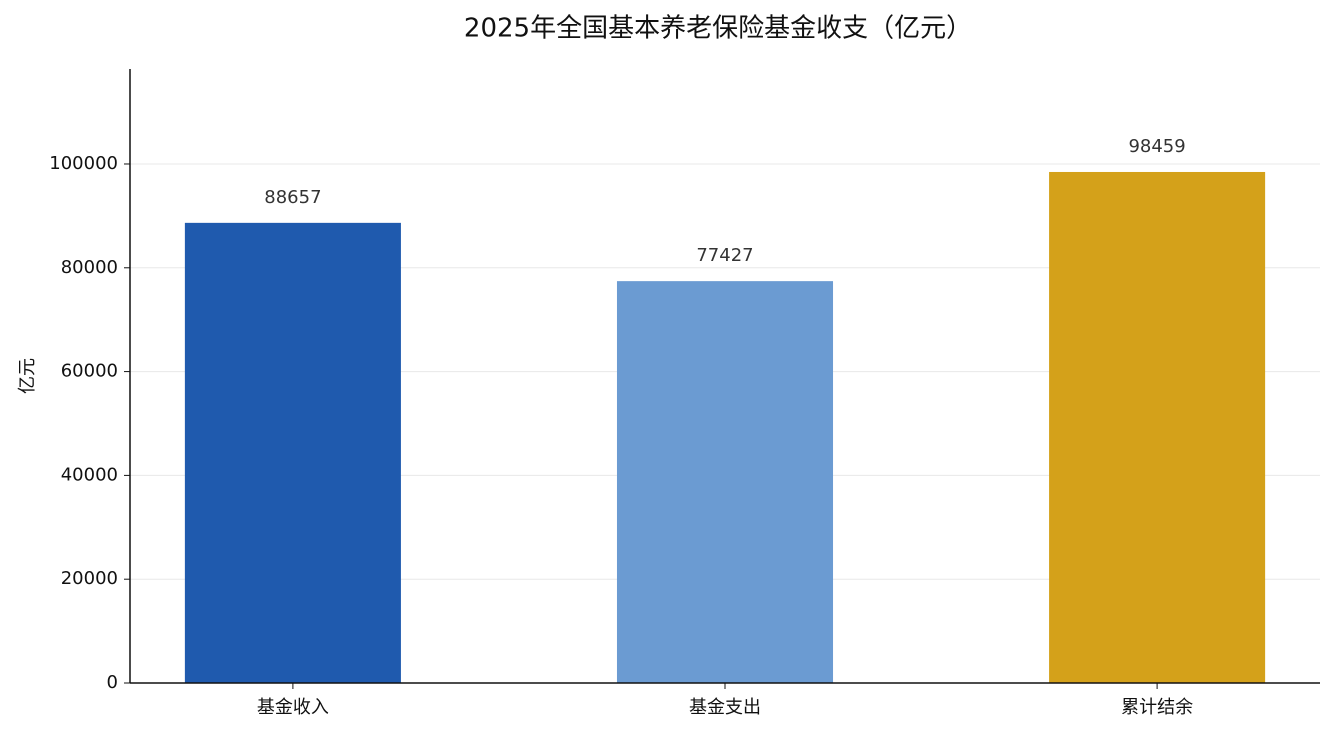  Describe the element at coordinates (89, 267) in the screenshot. I see `y-tick-label: 80000` at that location.